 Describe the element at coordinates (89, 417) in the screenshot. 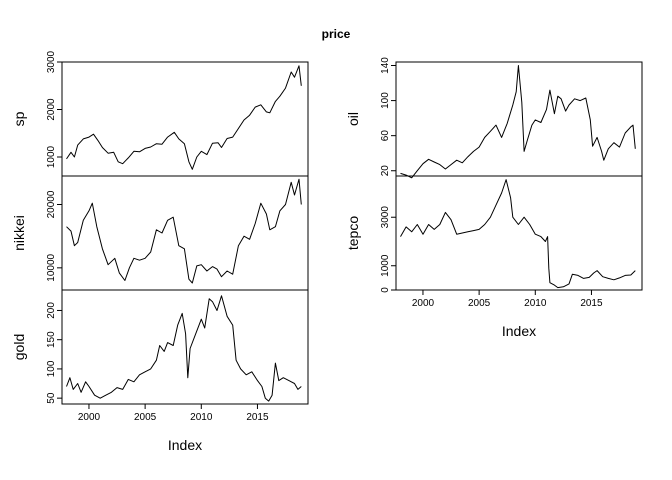

I see `left-xtick-label: 2000` at that location.